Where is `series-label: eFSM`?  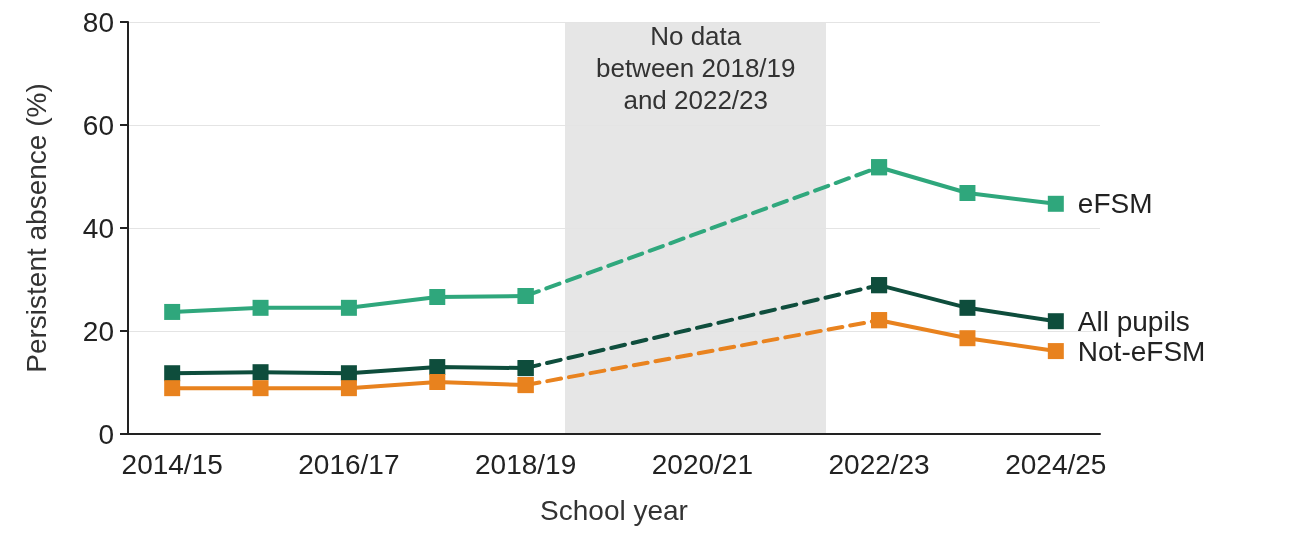 series-label: eFSM is located at coordinates (1115, 204).